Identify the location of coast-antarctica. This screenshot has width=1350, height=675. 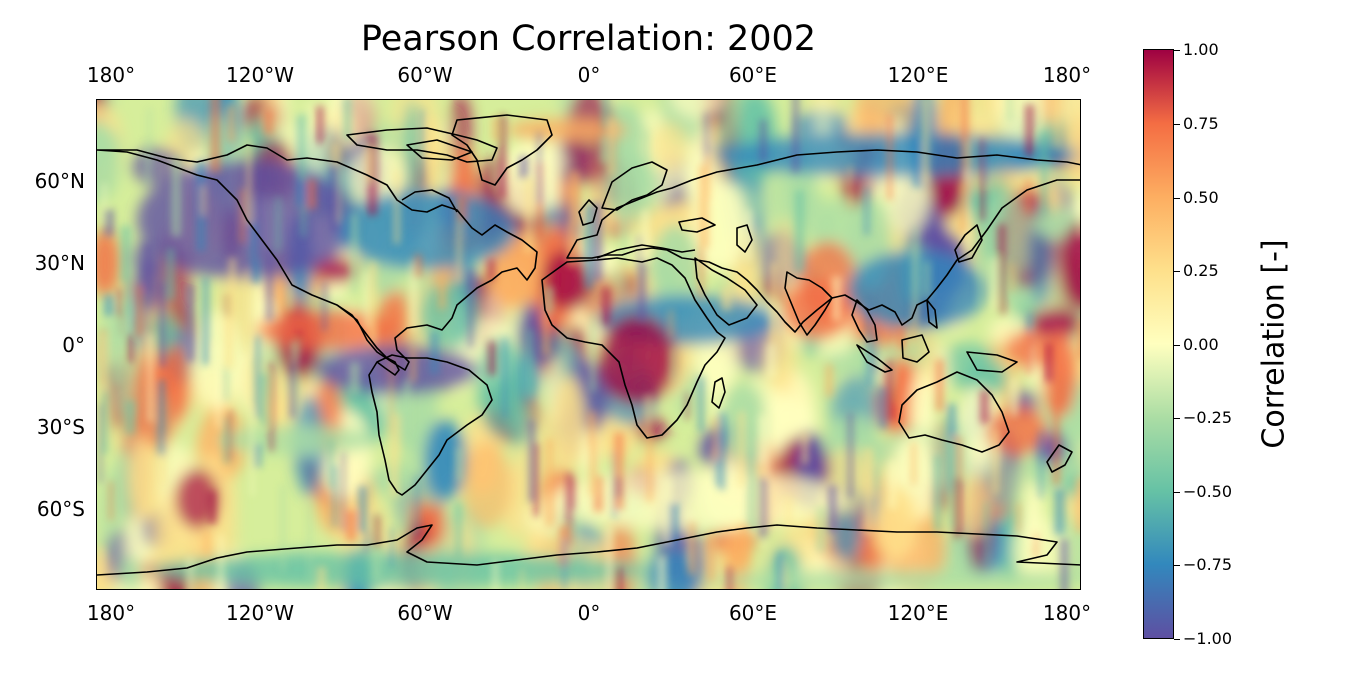
(588, 550).